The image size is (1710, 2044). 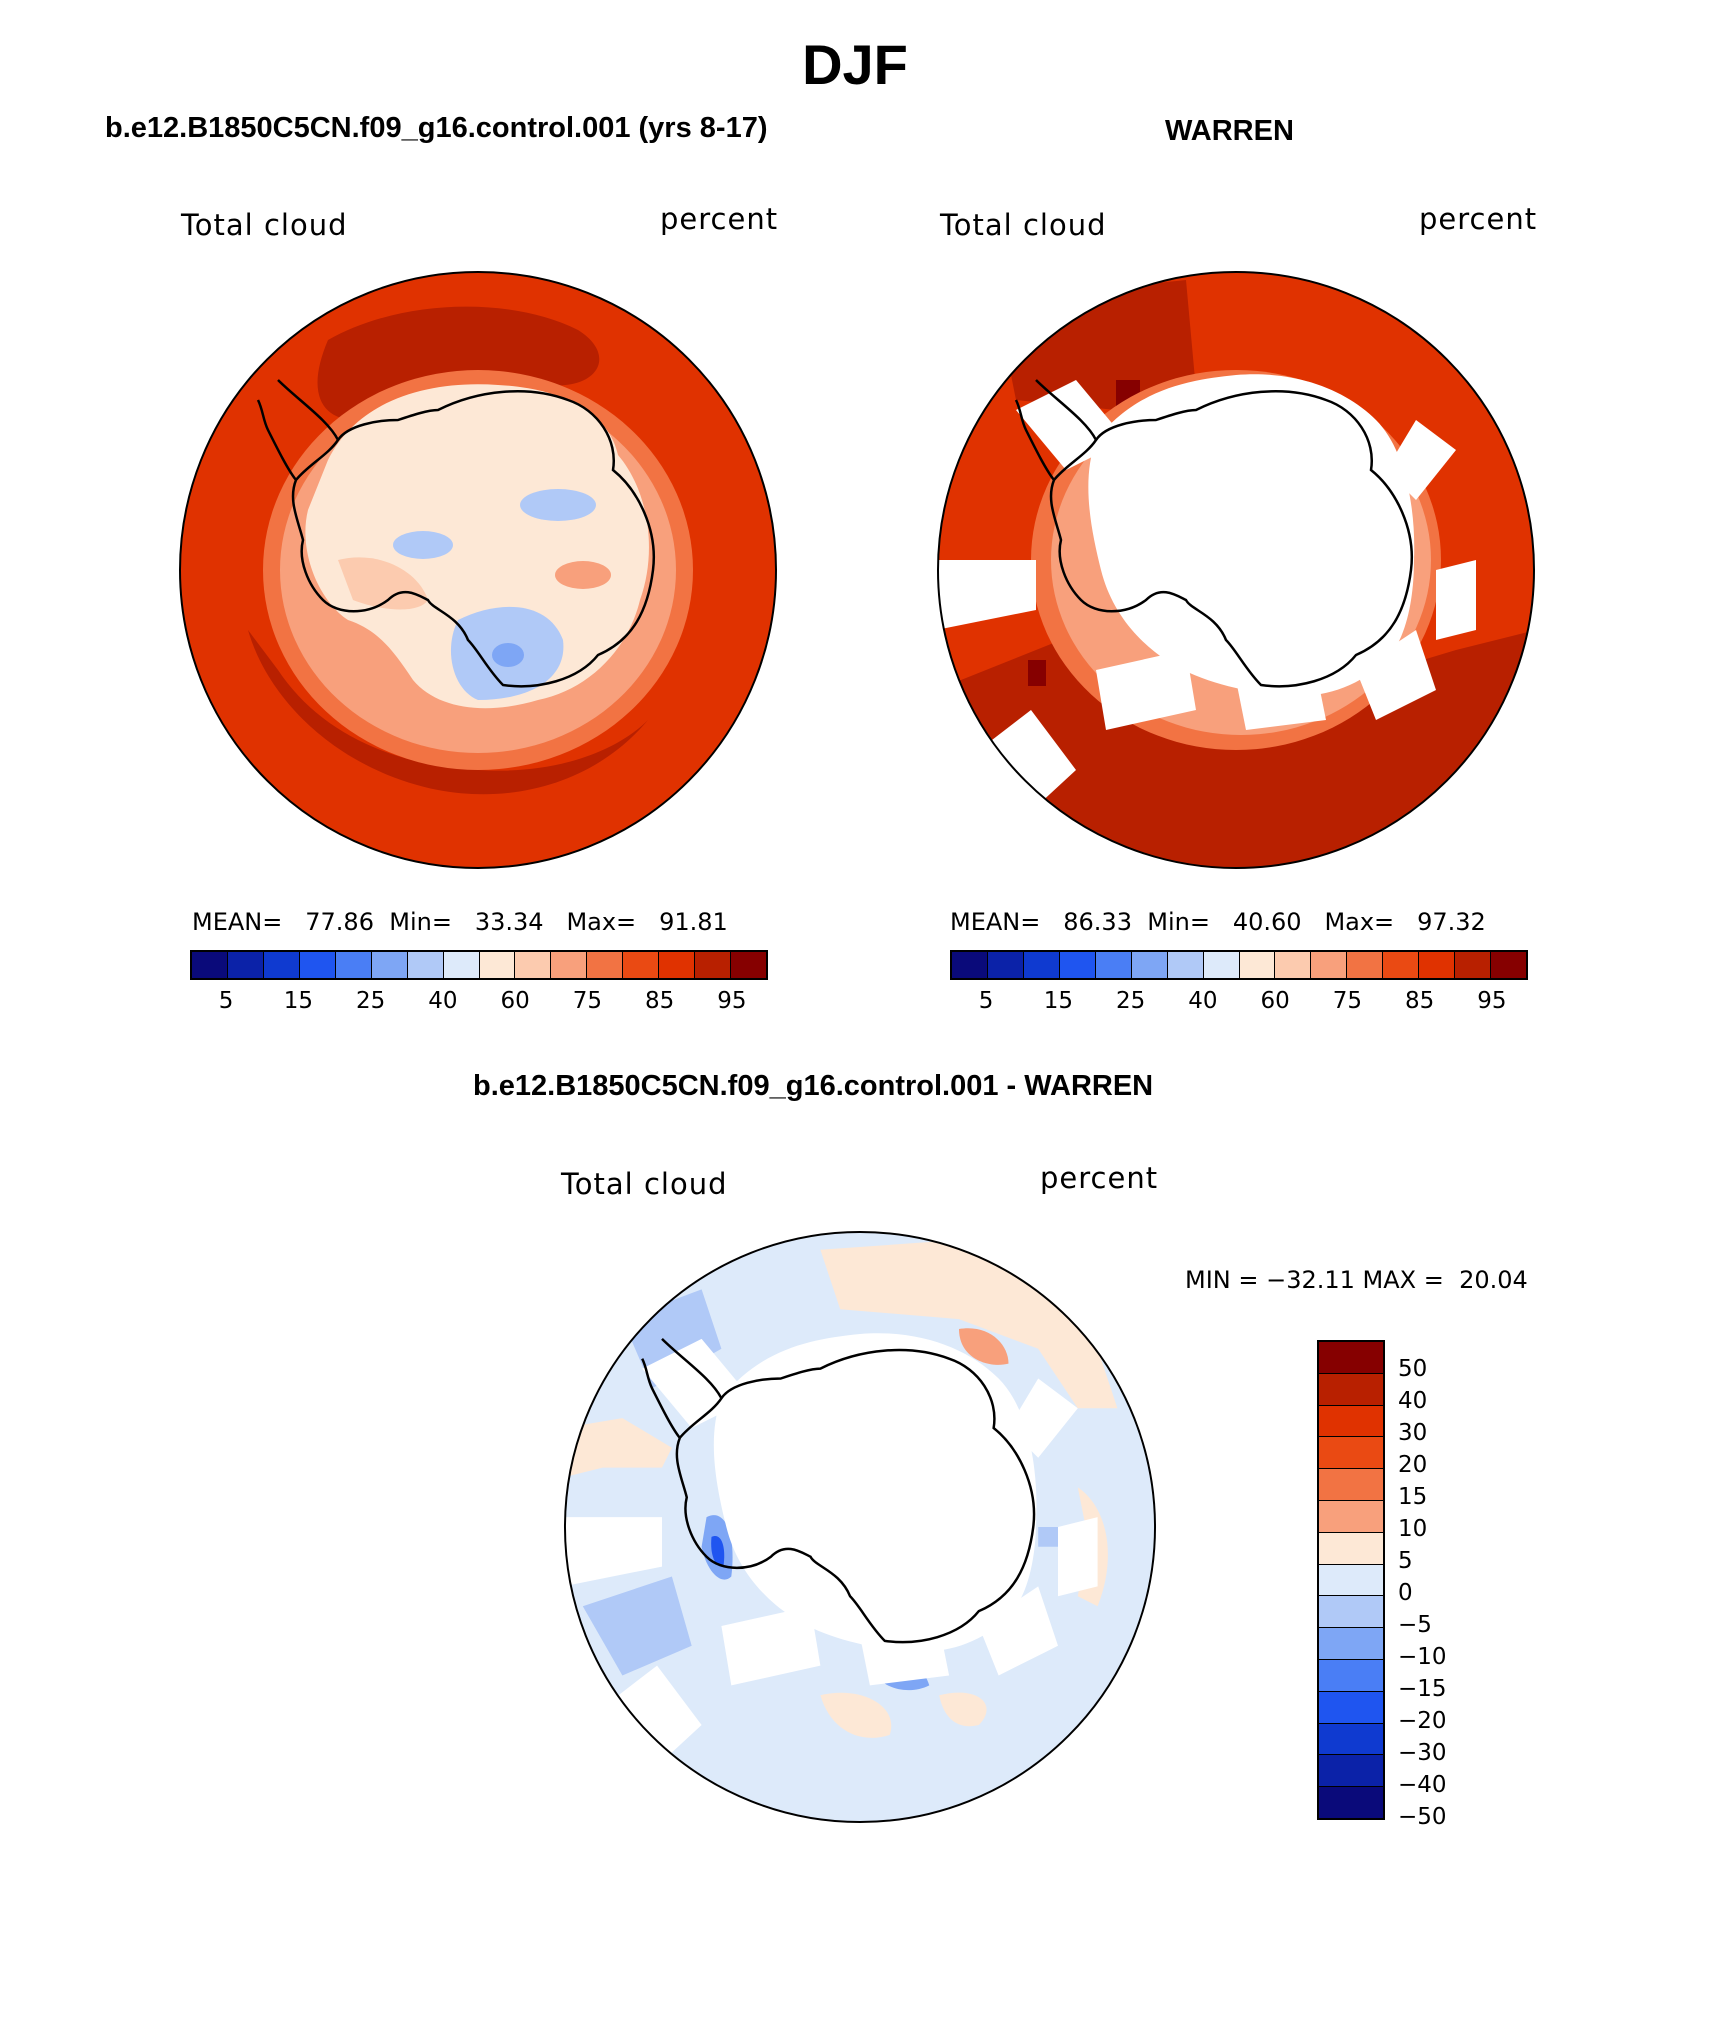 What do you see at coordinates (719, 219) in the screenshot?
I see `panel1-units-label: percent` at bounding box center [719, 219].